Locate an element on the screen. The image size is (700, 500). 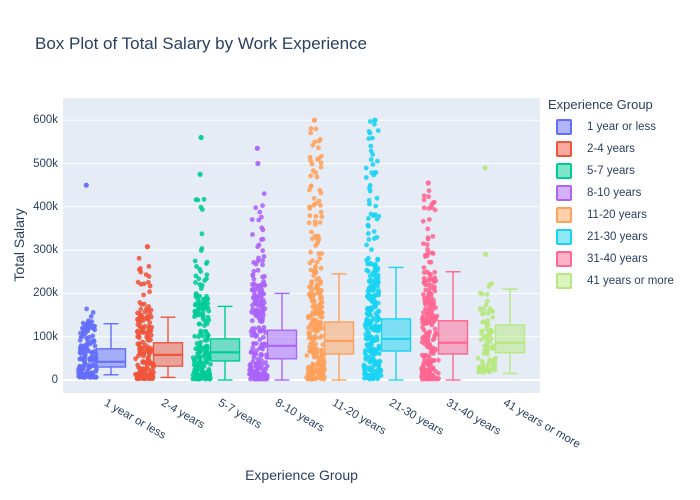
outlier-21-30-years is located at coordinates (375, 120).